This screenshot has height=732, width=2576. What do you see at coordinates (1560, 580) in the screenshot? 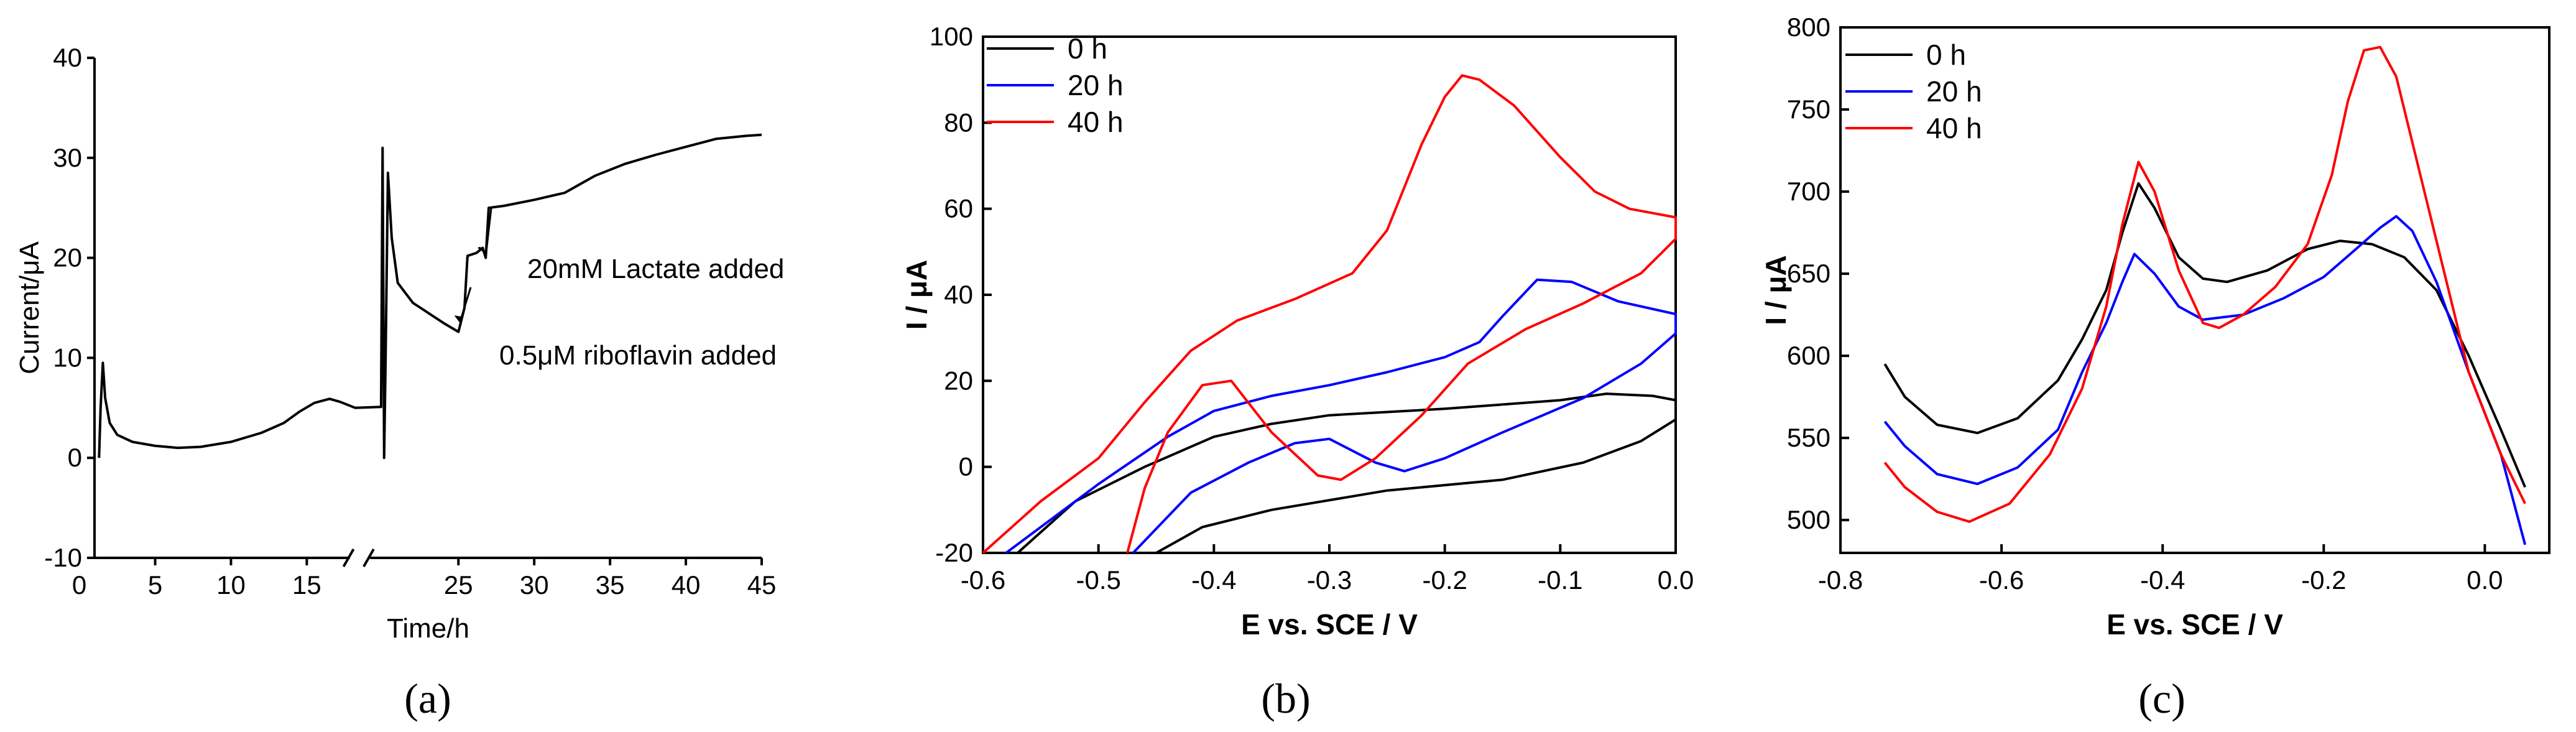
I see `x-tick-label: -0.1` at bounding box center [1560, 580].